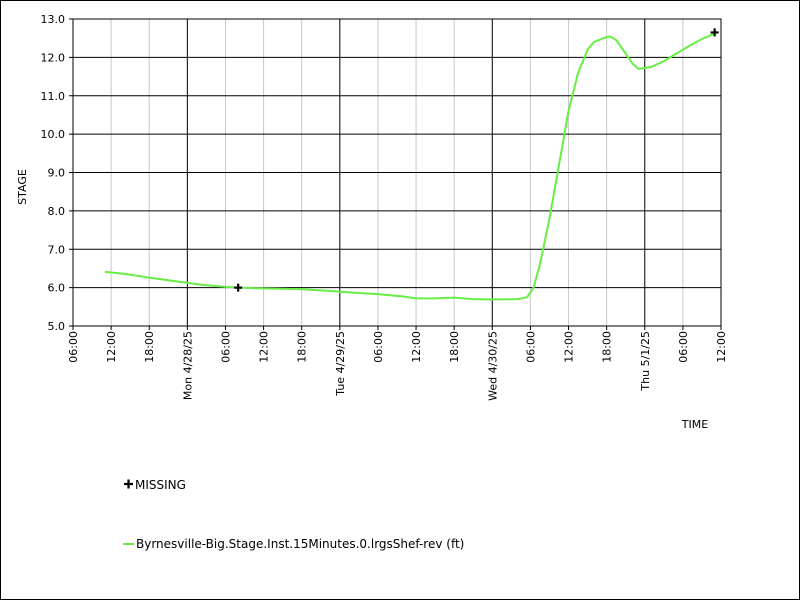  I want to click on legend-missing-label: MISSING, so click(160, 485).